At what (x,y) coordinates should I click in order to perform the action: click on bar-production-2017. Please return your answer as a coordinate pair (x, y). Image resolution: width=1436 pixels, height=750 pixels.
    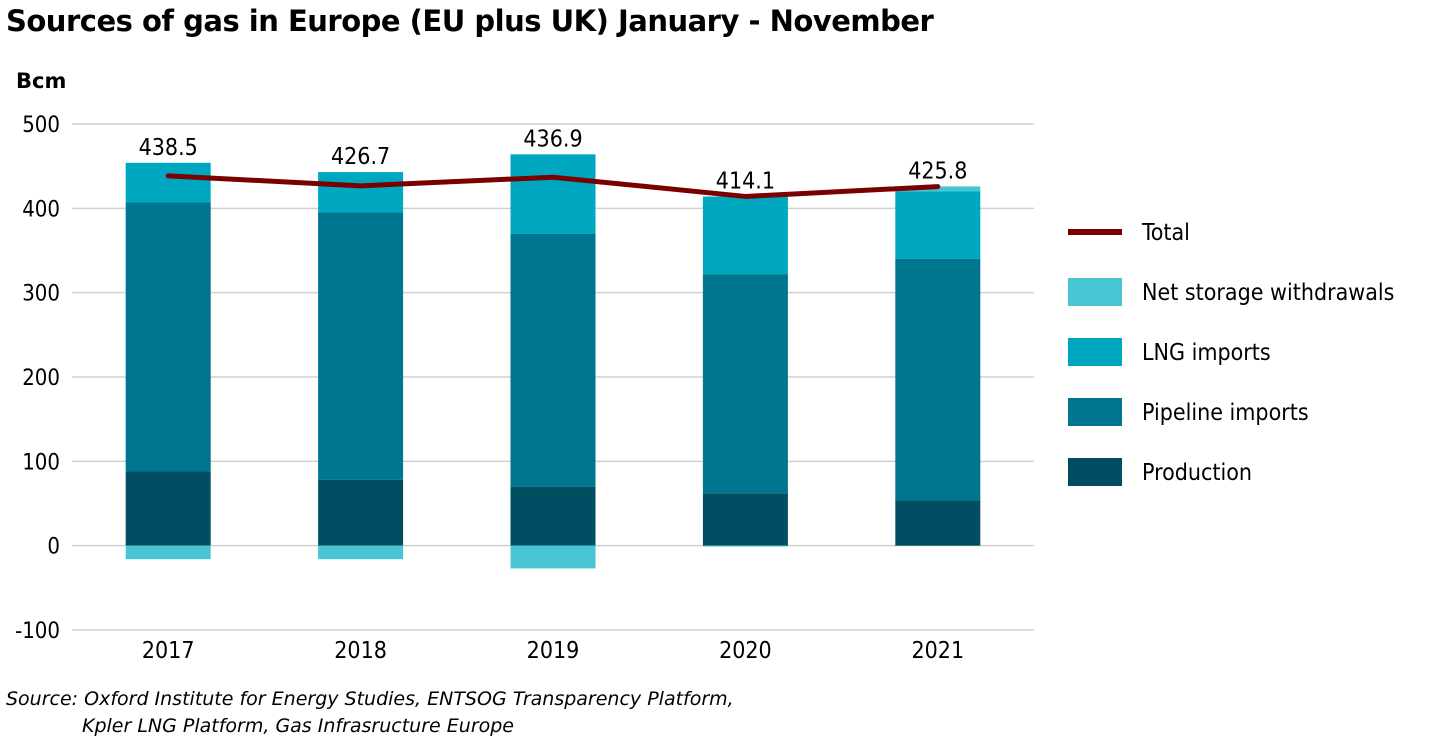
    Looking at the image, I should click on (168, 508).